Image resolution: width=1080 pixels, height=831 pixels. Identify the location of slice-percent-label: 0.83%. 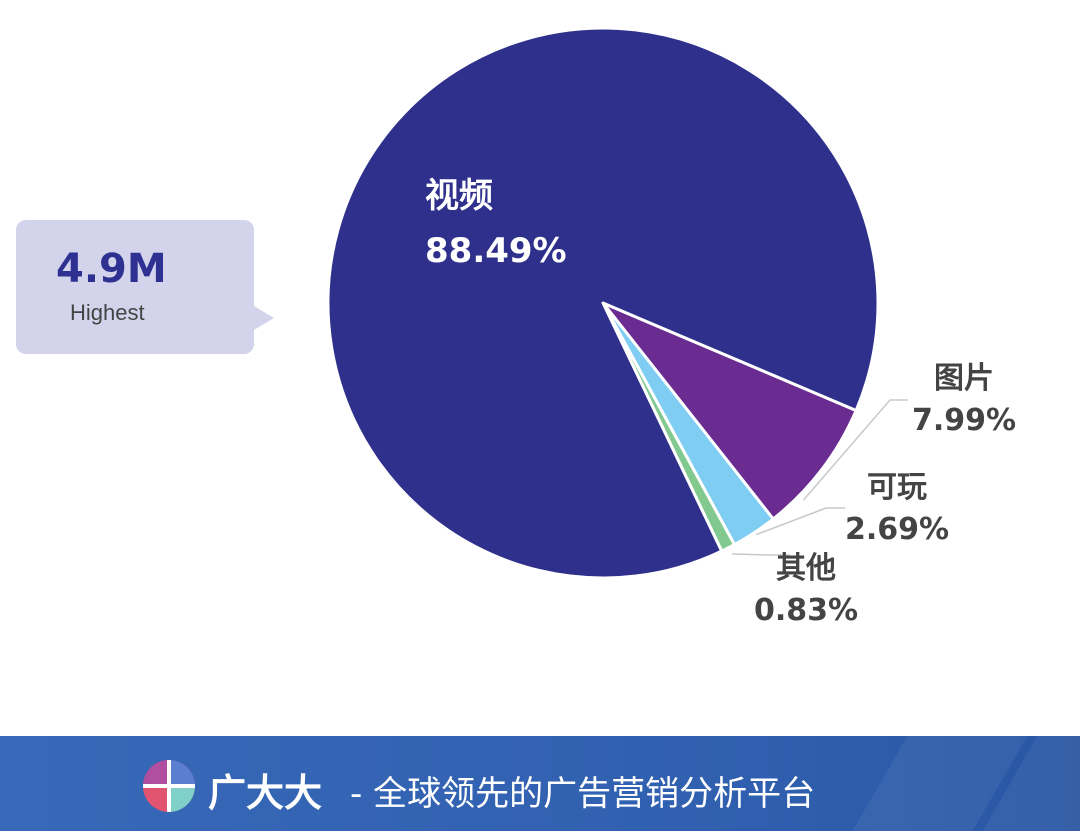
(806, 610).